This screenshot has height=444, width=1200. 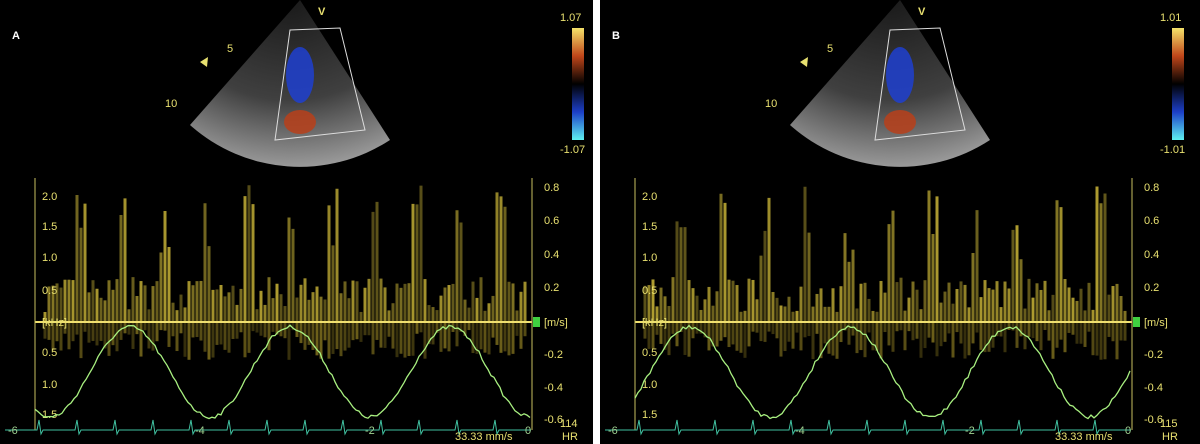 I want to click on hr-value: 115, so click(x=1169, y=424).